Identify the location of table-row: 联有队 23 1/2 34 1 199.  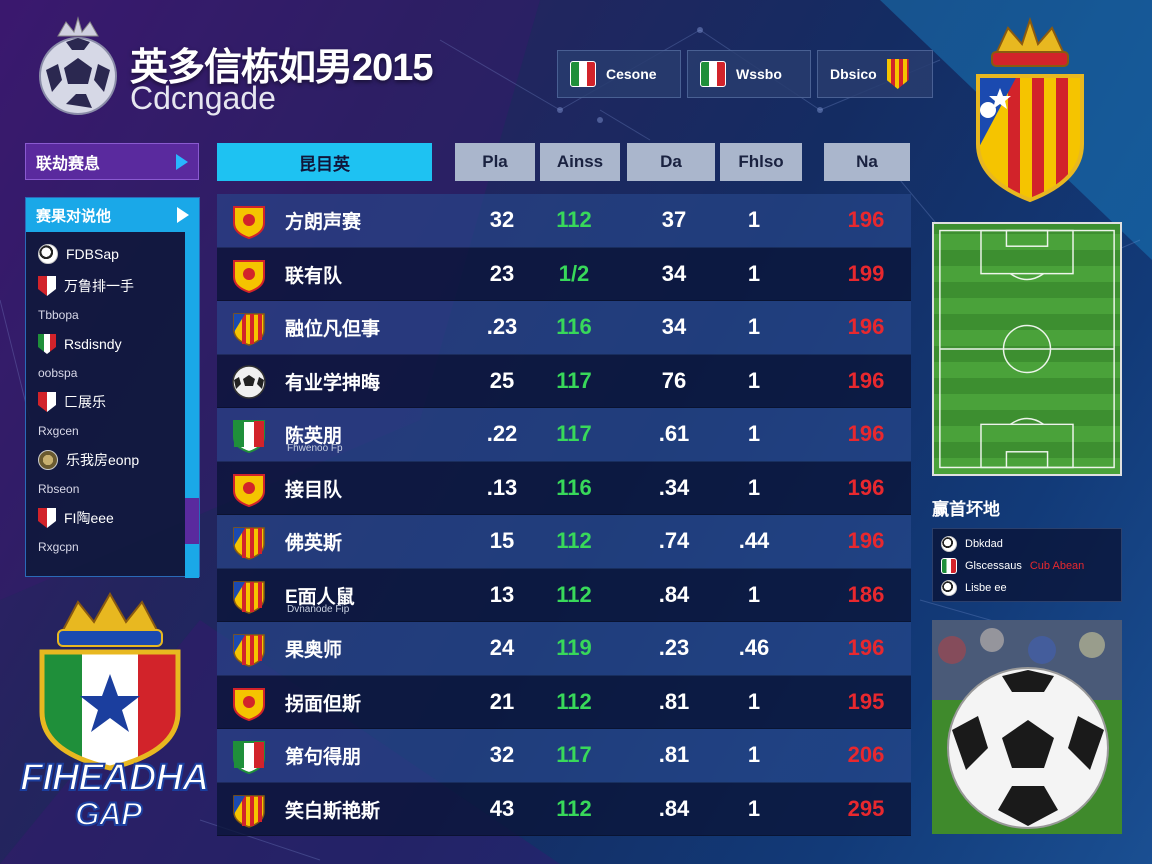
(564, 274).